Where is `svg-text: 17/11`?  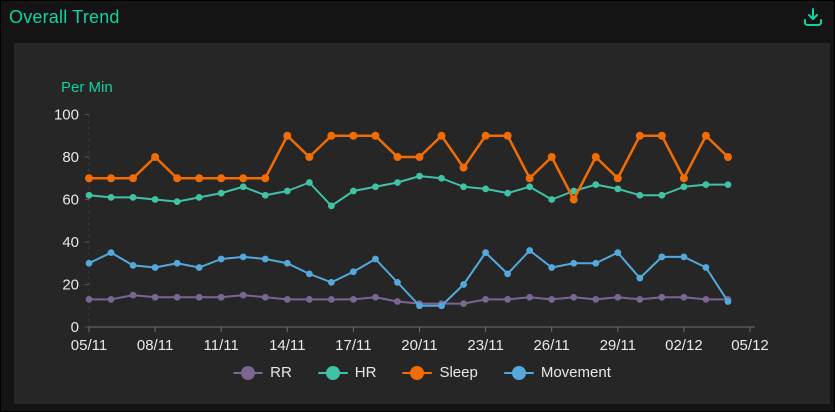 svg-text: 17/11 is located at coordinates (353, 345).